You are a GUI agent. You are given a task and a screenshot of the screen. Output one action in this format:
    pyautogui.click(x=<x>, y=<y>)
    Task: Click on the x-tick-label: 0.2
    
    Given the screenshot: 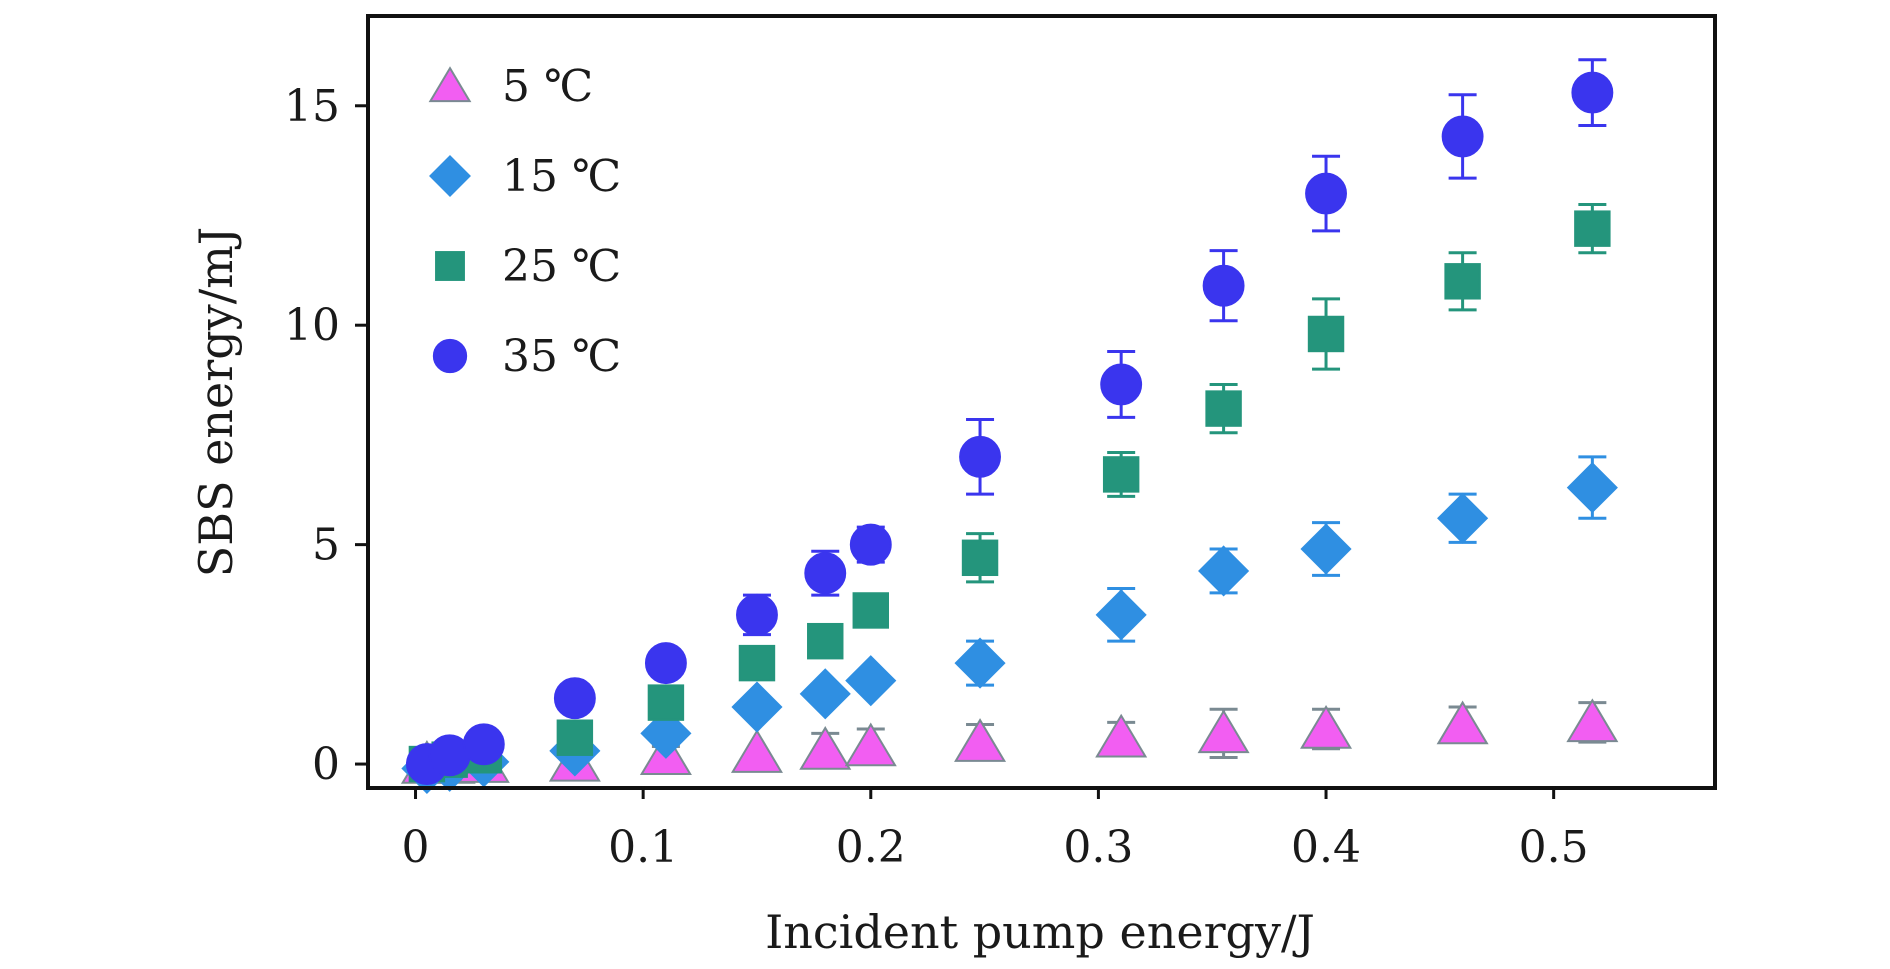 What is the action you would take?
    pyautogui.click(x=871, y=847)
    